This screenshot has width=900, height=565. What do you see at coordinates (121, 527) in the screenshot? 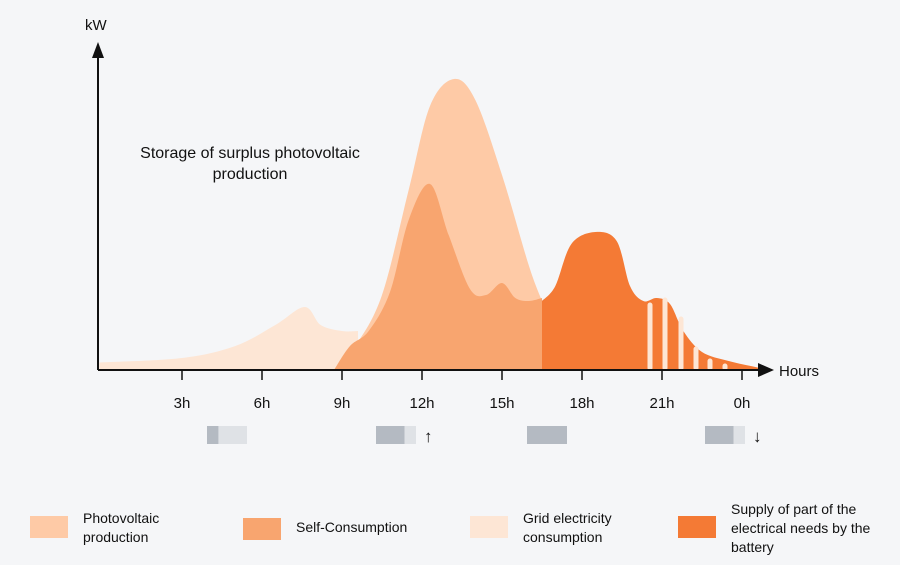
I see `legend-label: Photovoltaic production` at bounding box center [121, 527].